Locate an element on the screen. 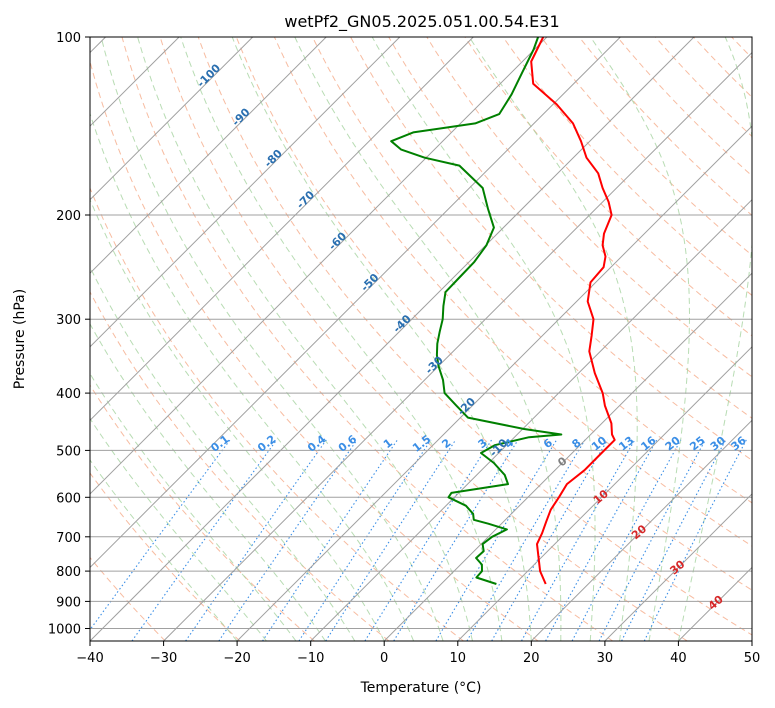 The height and width of the screenshot is (708, 775). y-tick-label: 600 is located at coordinates (68, 498).